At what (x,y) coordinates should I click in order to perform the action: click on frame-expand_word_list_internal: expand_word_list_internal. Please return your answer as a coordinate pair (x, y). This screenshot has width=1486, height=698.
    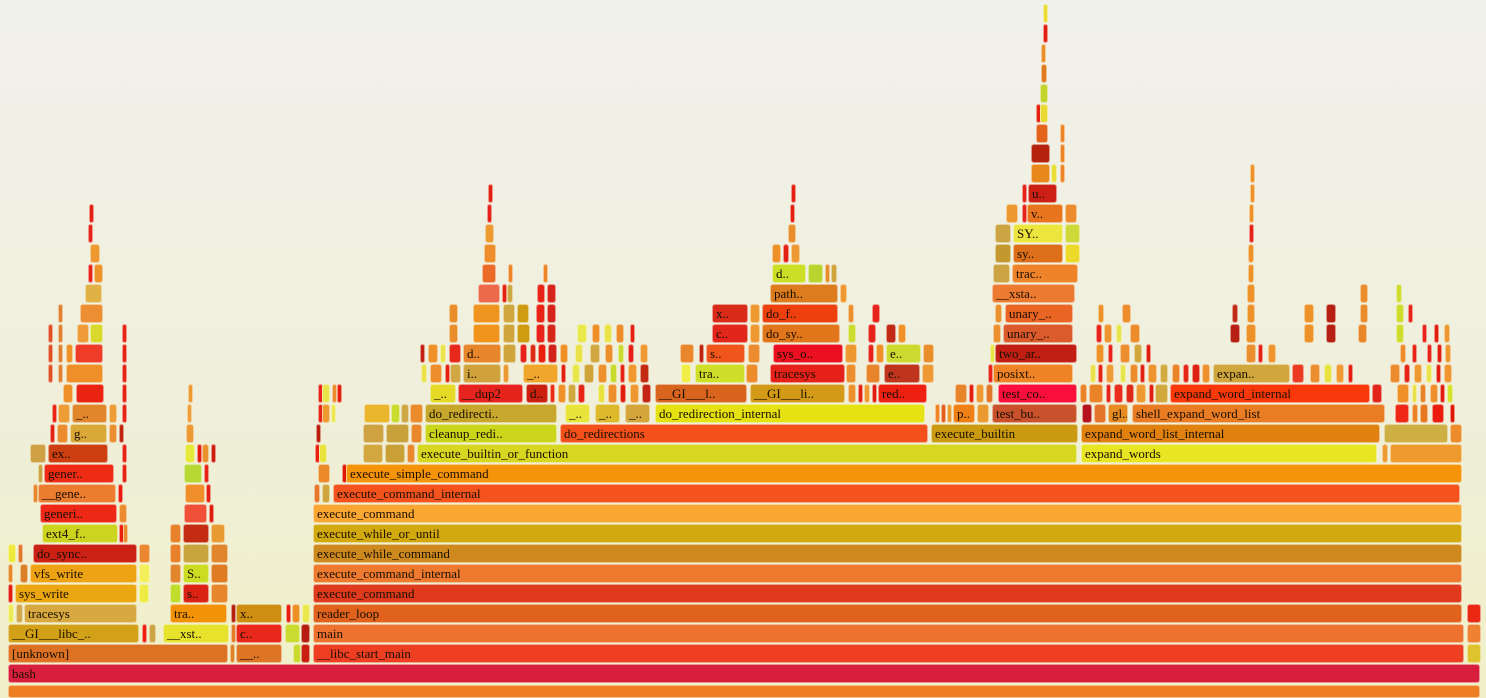
    Looking at the image, I should click on (1230, 433).